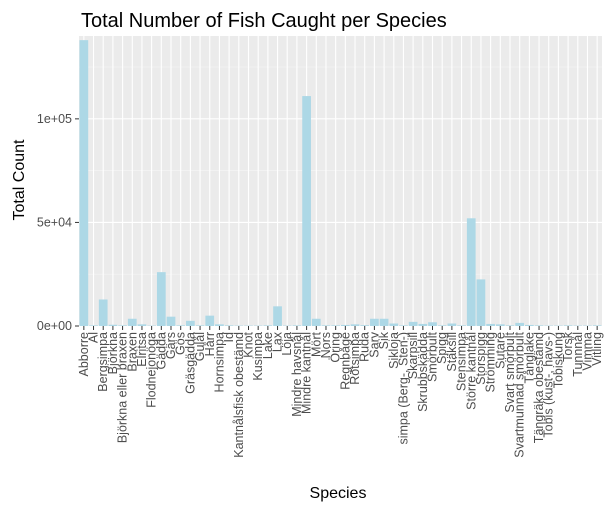 The height and width of the screenshot is (512, 606). Describe the element at coordinates (248, 344) in the screenshot. I see `x-tick-label: Knot` at that location.